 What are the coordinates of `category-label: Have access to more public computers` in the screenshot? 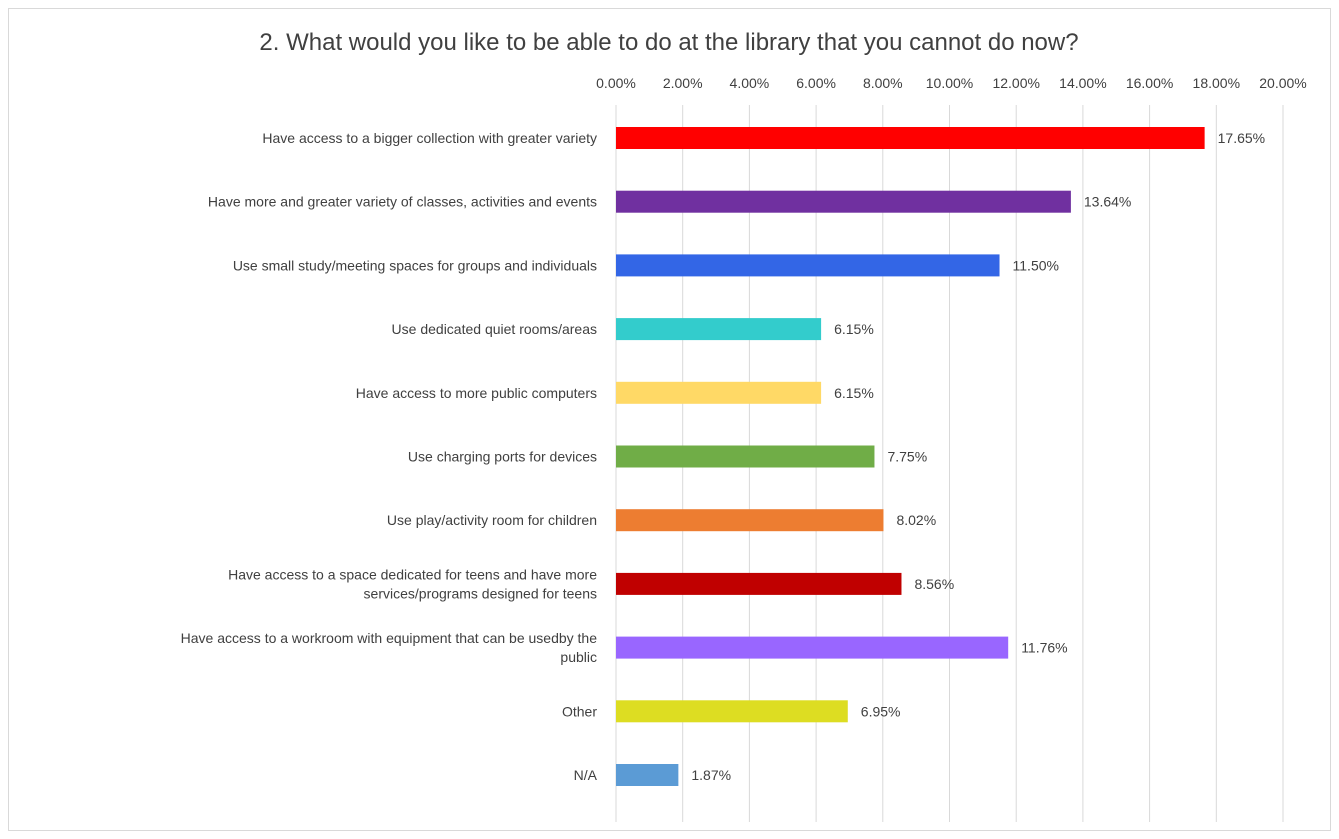 It's located at (476, 393).